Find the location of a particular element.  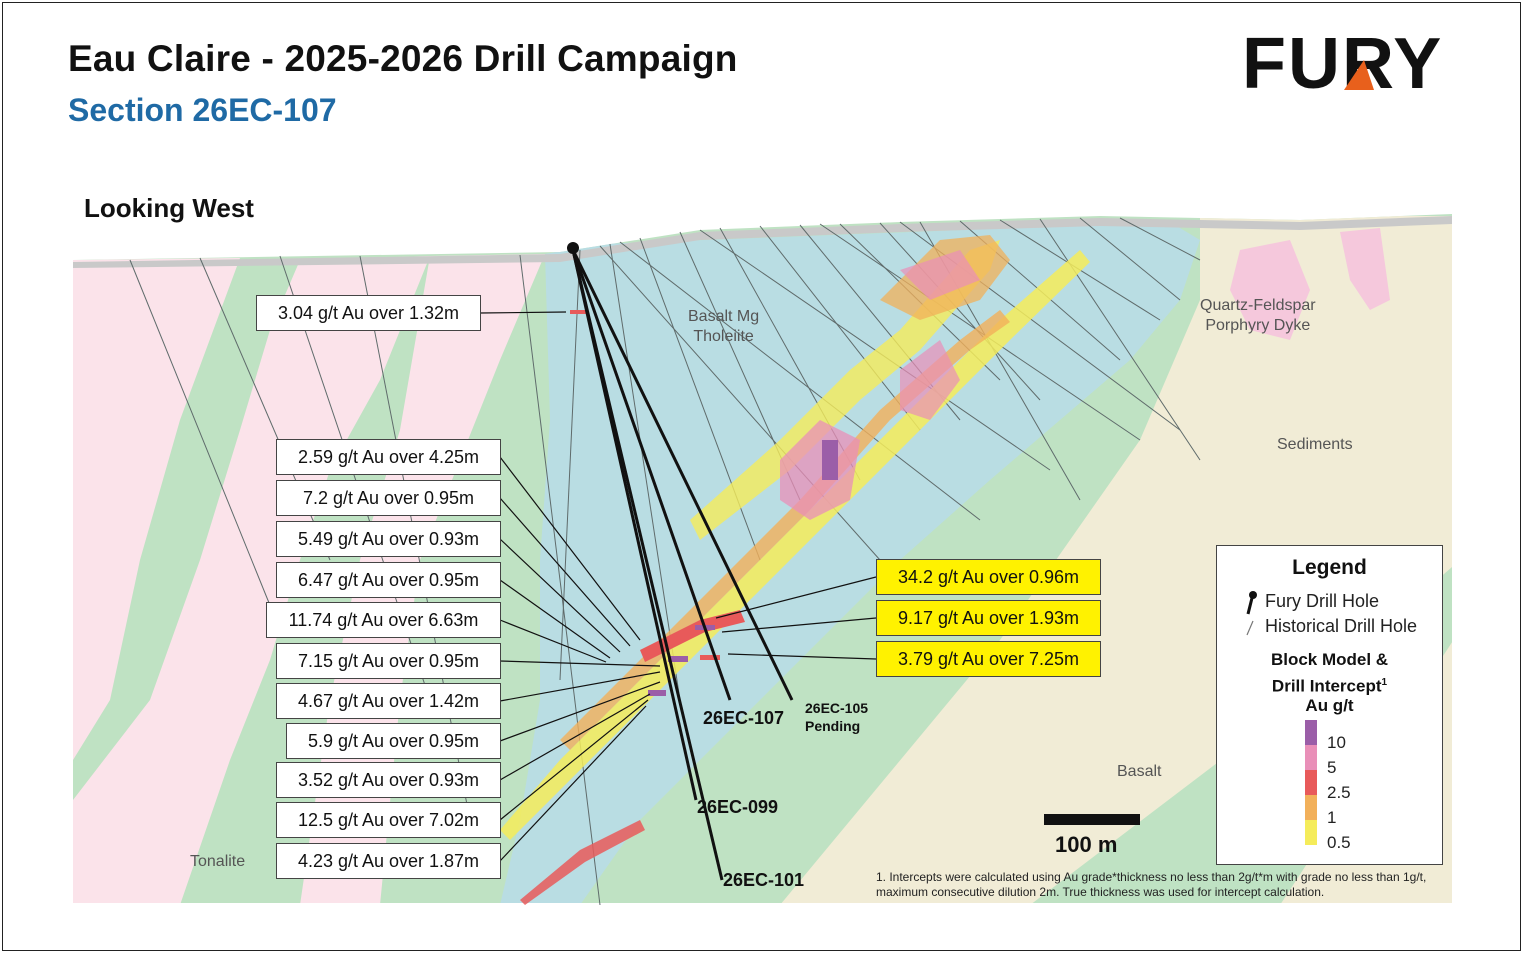

legend-historical-drill-hole: Historical Drill Hole is located at coordinates (1341, 626).